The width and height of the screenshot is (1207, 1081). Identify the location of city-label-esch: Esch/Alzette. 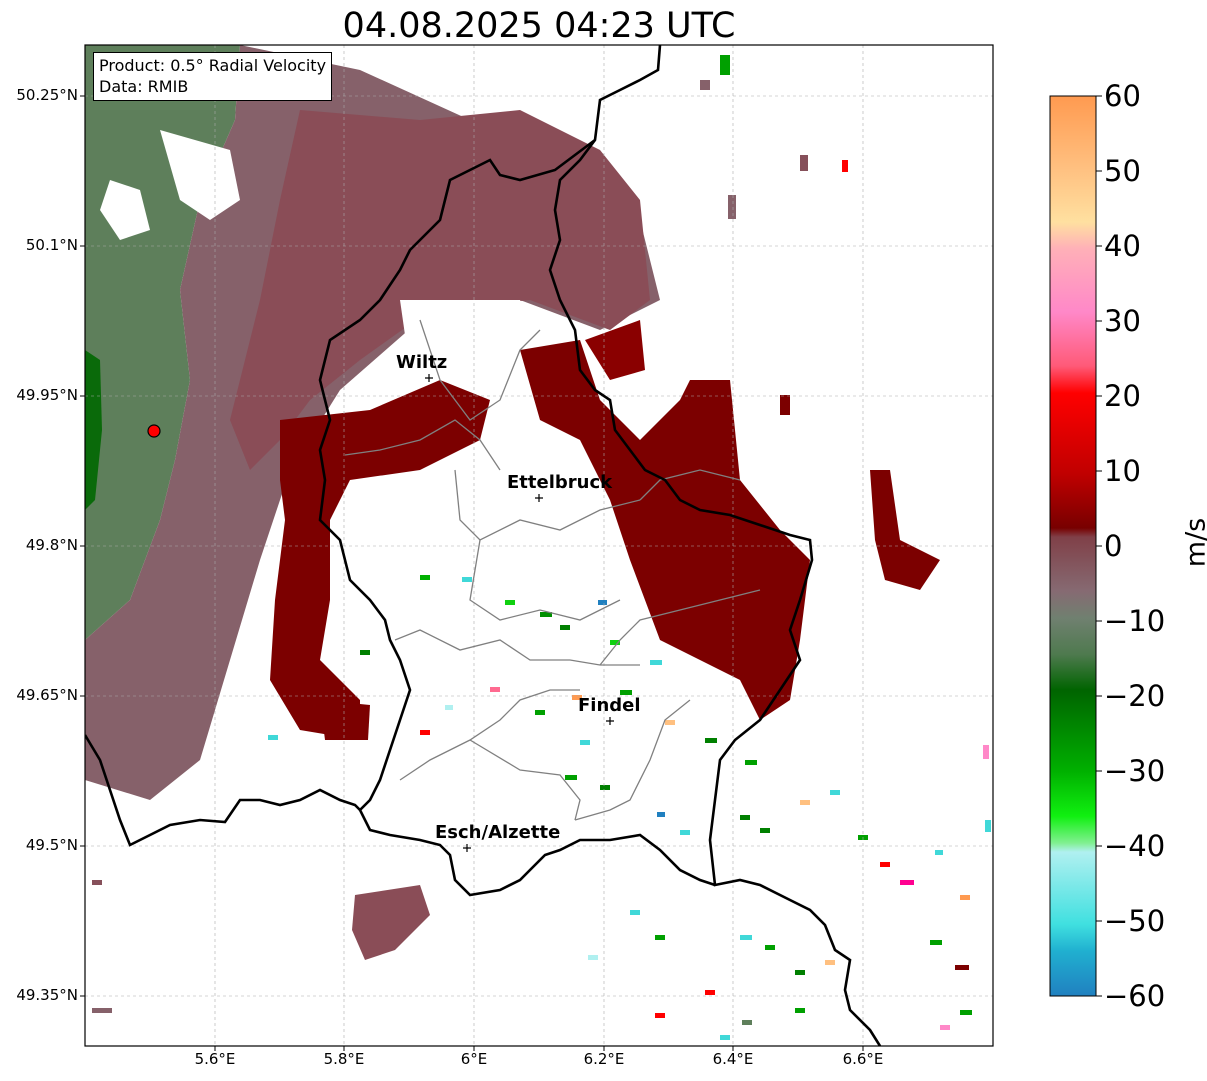
(497, 832).